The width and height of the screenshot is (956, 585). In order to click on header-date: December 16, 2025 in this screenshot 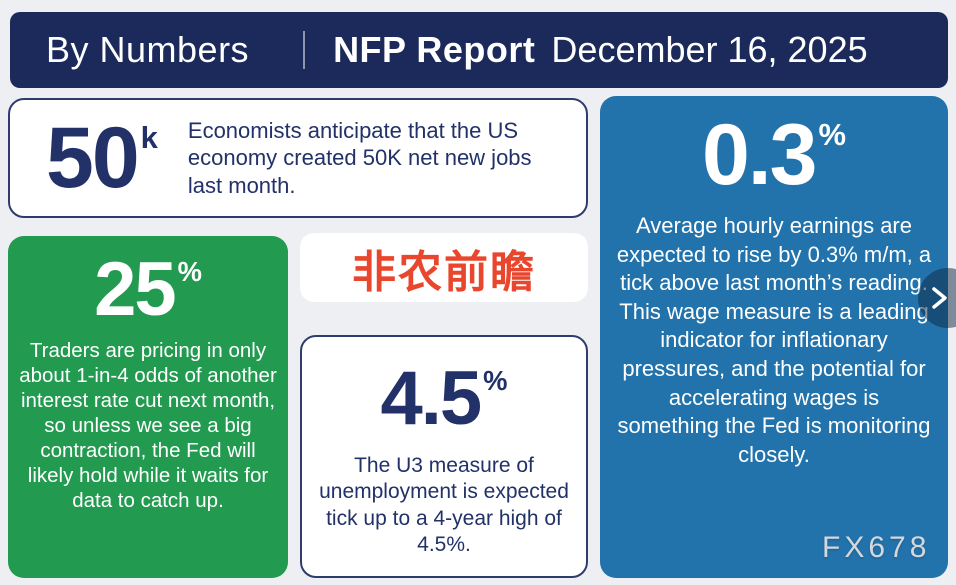, I will do `click(709, 49)`.